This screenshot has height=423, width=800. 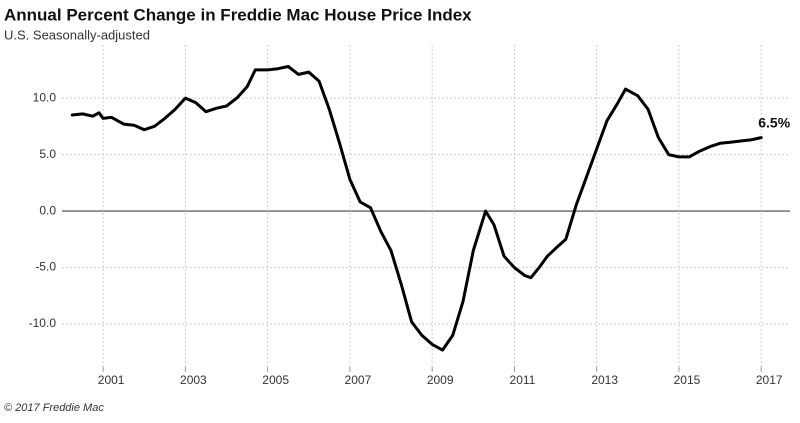 I want to click on chart-subtitle: U.S. Seasonally-adjusted, so click(x=77, y=34).